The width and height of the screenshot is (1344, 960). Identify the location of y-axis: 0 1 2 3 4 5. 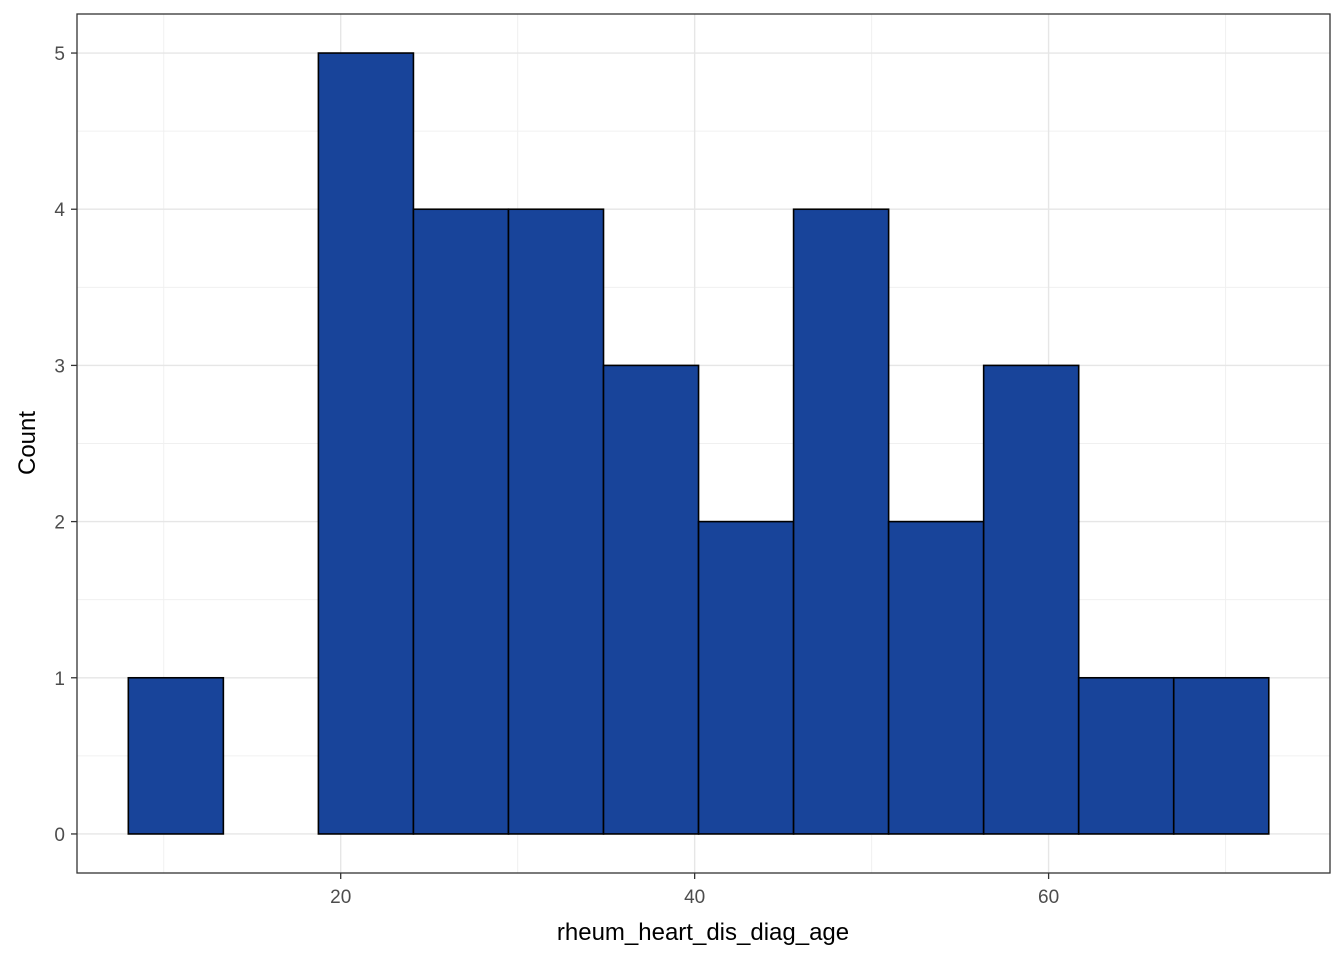
(65, 445).